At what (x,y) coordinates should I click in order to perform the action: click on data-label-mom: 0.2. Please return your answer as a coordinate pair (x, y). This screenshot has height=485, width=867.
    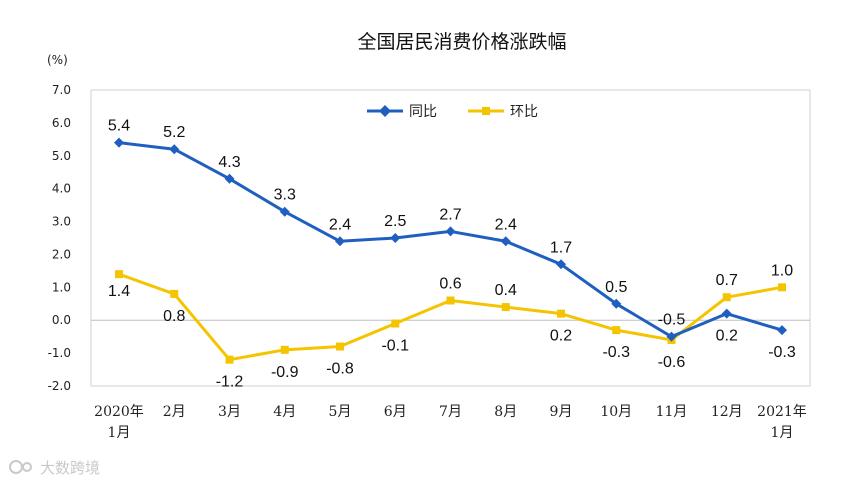
    Looking at the image, I should click on (561, 336).